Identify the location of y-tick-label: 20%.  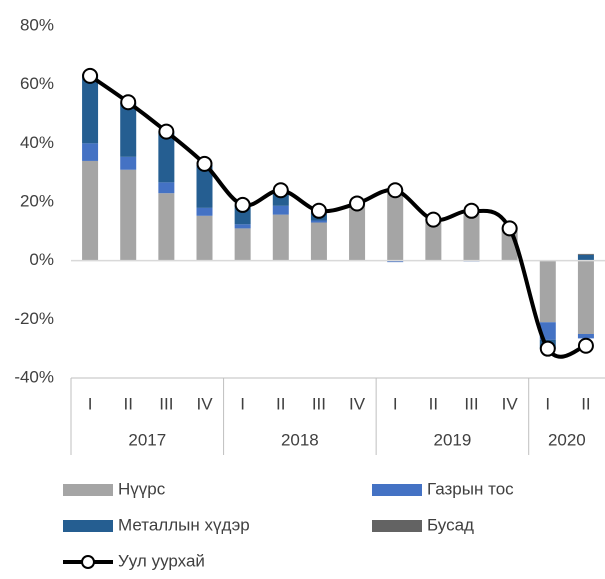
(37, 200).